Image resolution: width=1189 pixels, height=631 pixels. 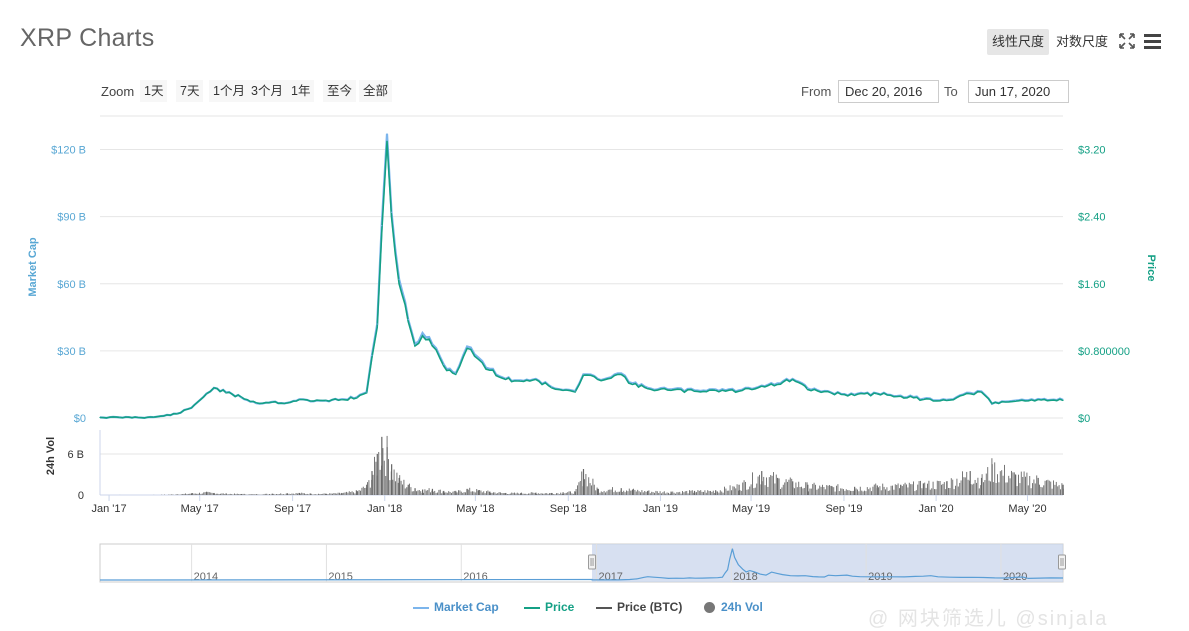 What do you see at coordinates (660, 509) in the screenshot?
I see `x-axis-tick-label: Jan '19` at bounding box center [660, 509].